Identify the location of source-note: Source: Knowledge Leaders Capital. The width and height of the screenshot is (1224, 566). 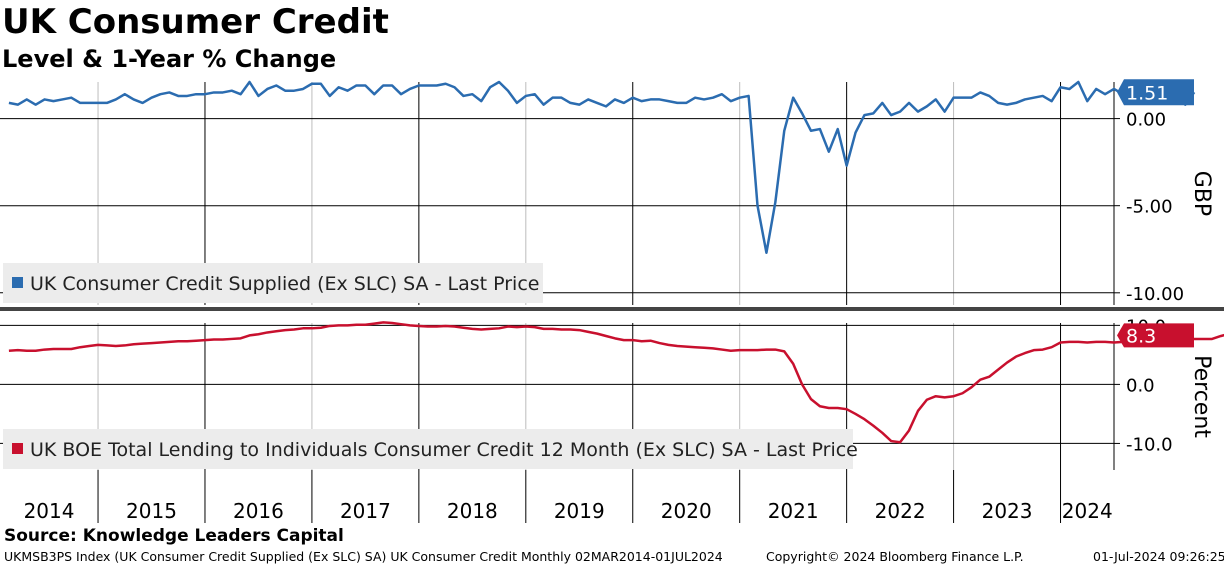
(174, 536).